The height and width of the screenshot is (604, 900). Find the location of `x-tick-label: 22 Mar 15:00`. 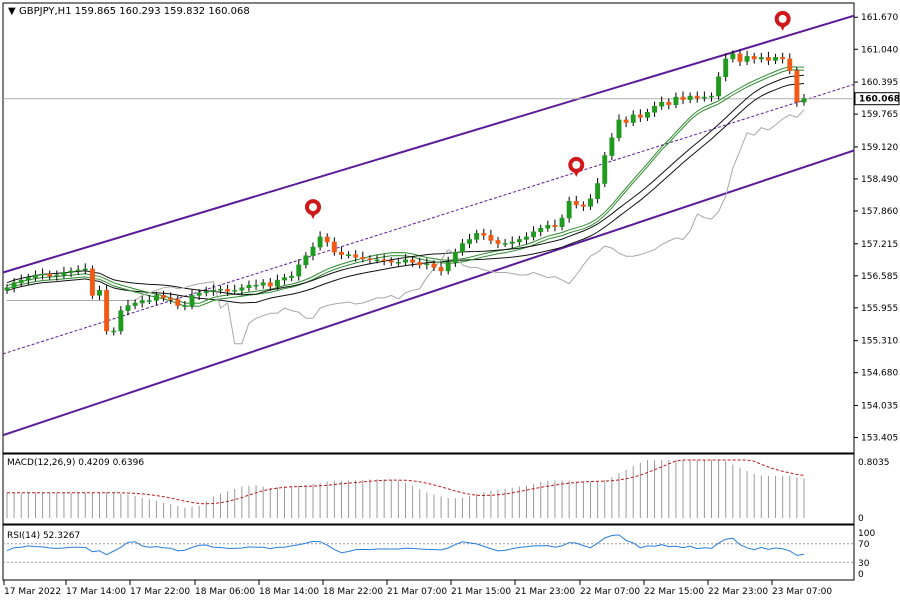

x-tick-label: 22 Mar 15:00 is located at coordinates (674, 592).